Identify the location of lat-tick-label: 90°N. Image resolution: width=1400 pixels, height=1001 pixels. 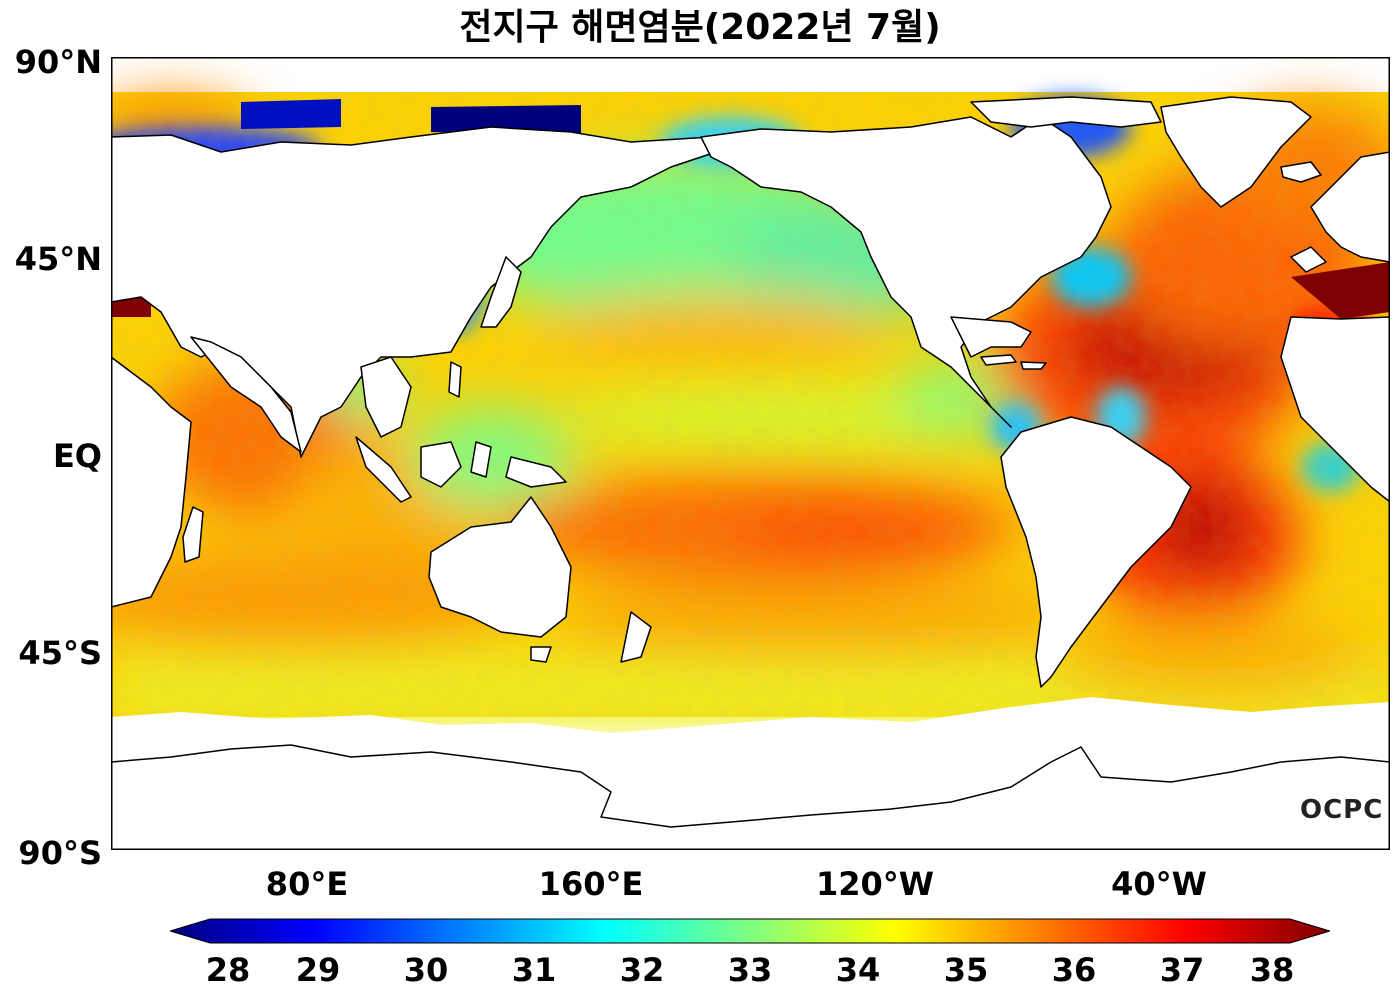
(58, 62).